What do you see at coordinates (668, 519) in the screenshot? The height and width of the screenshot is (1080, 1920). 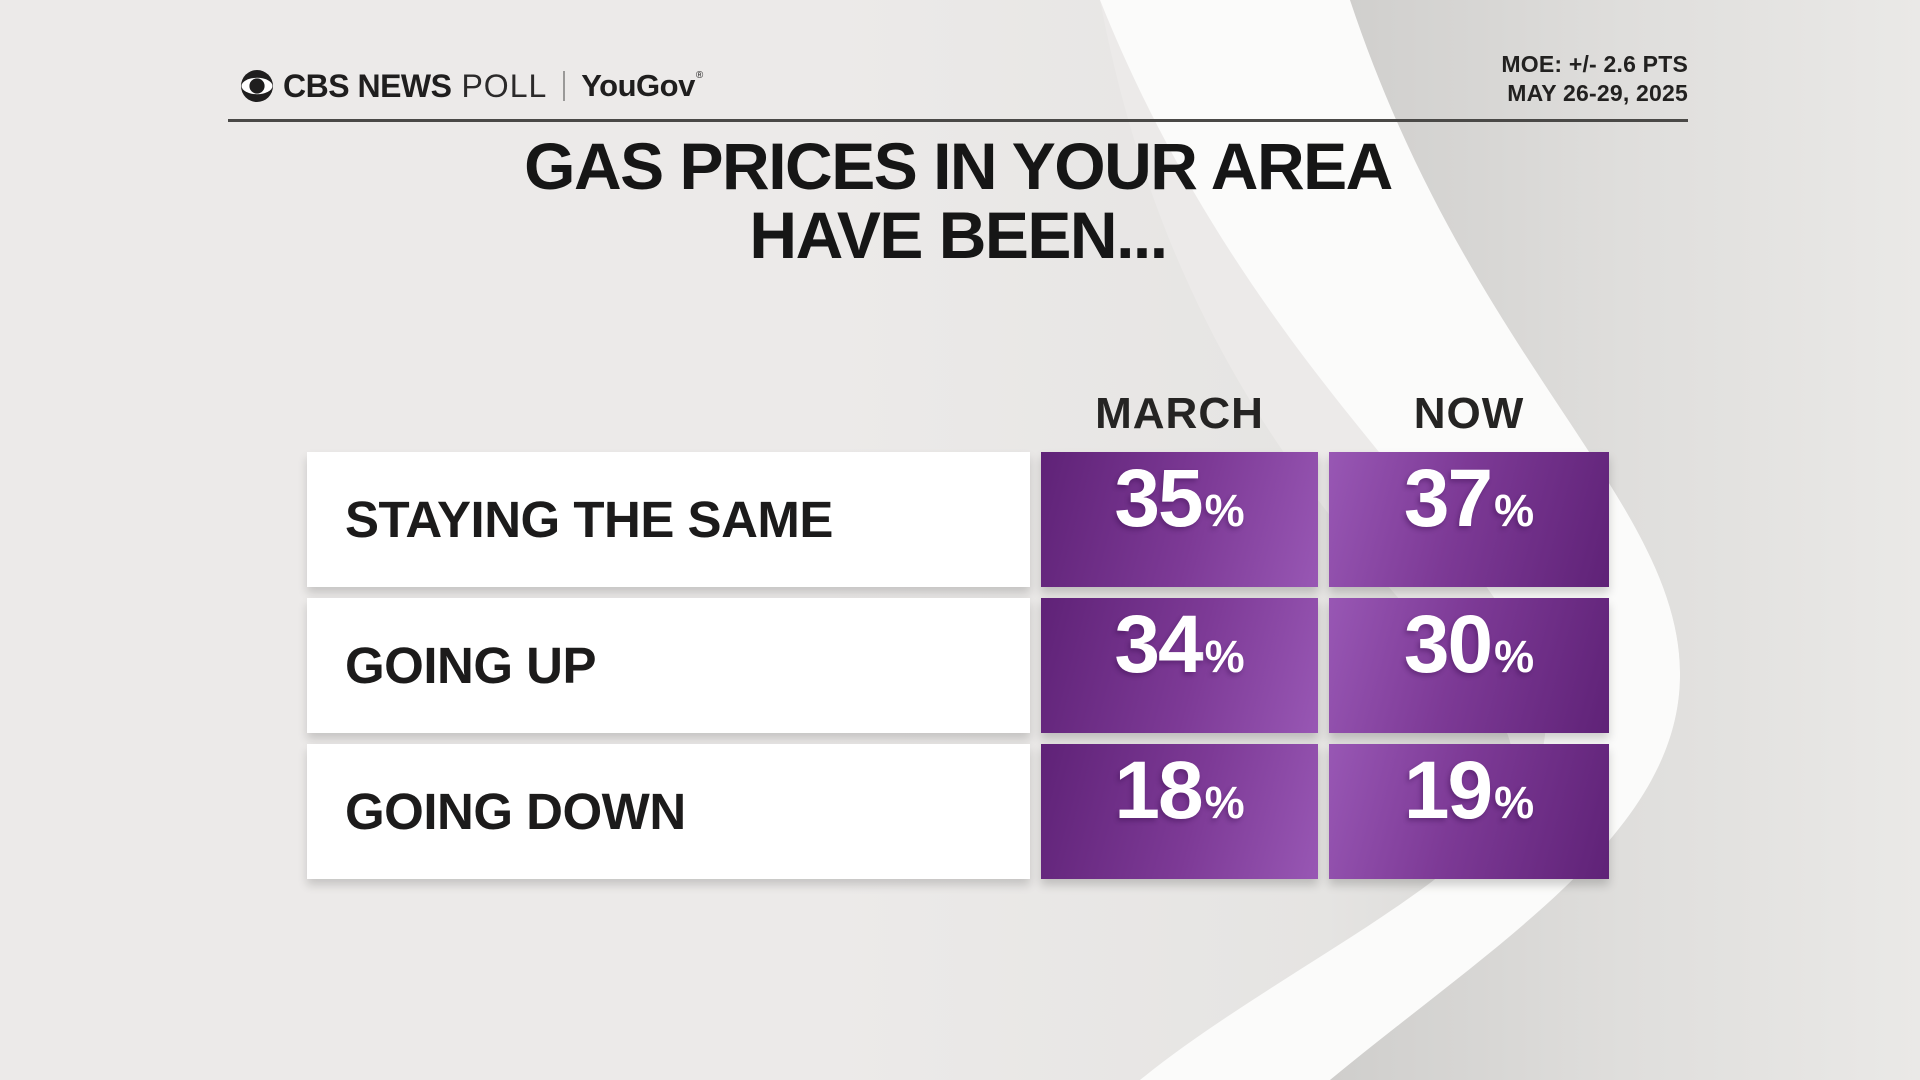 I see `row-label-staying-the-same: STAYING THE SAME` at bounding box center [668, 519].